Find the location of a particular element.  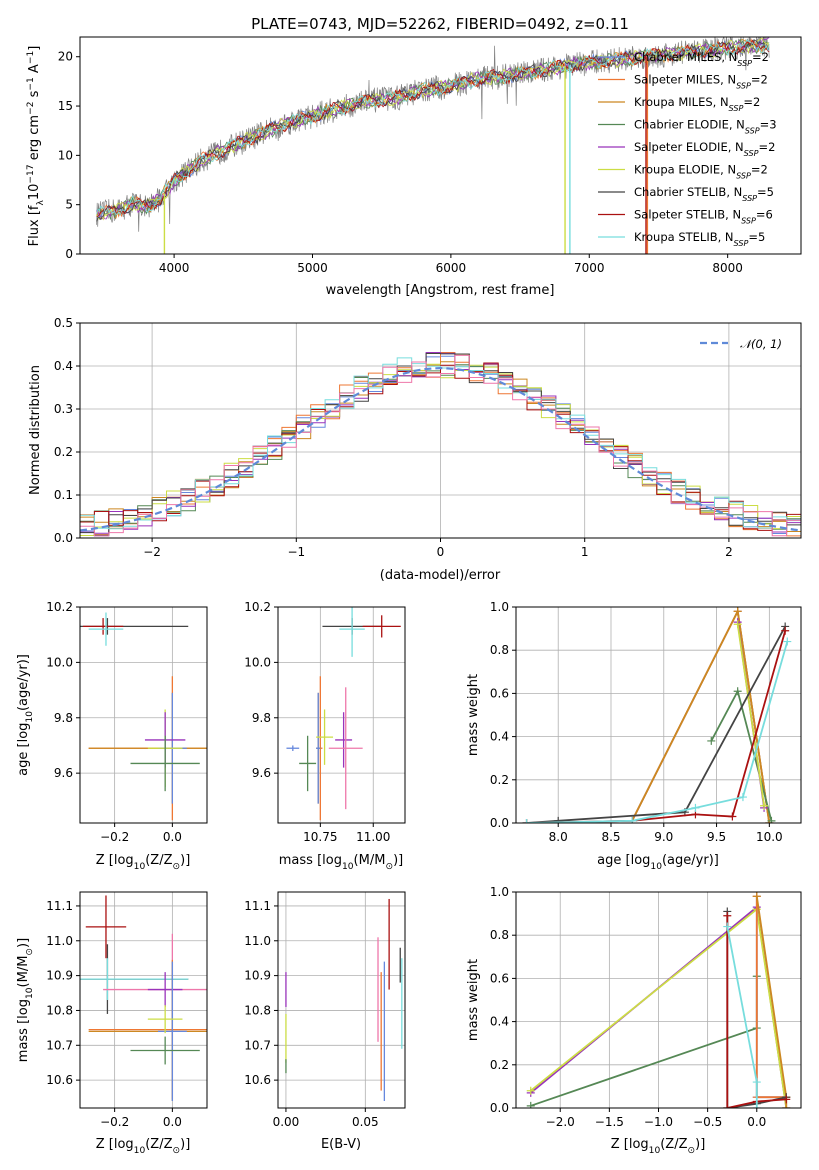

y-tick-label: 15 is located at coordinates (65, 106).